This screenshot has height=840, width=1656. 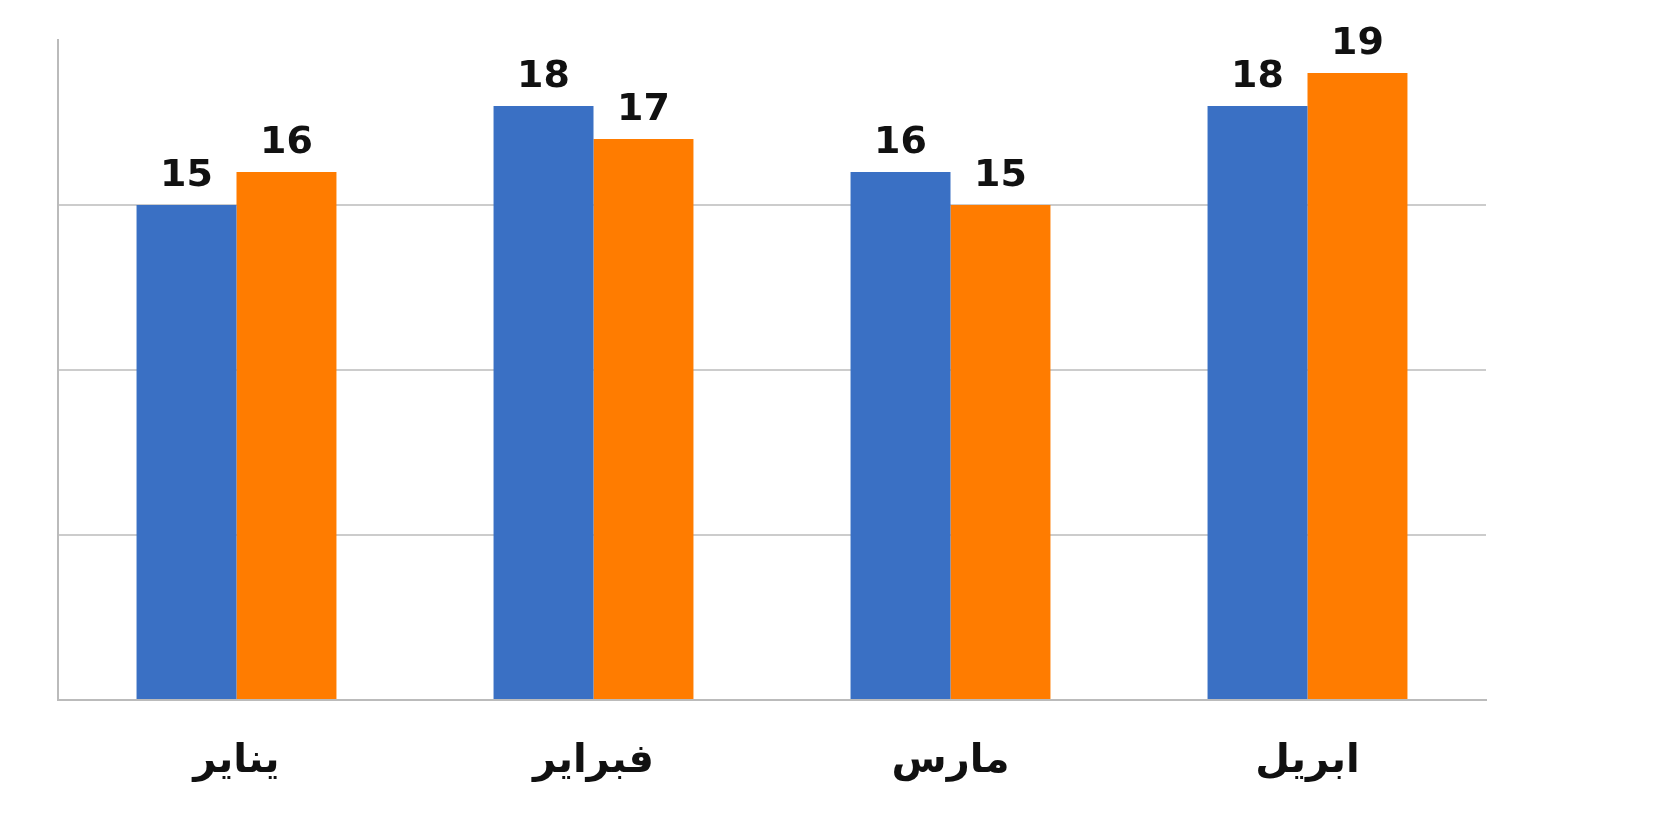 I want to click on x-tick-label: فبراير, so click(x=593, y=758).